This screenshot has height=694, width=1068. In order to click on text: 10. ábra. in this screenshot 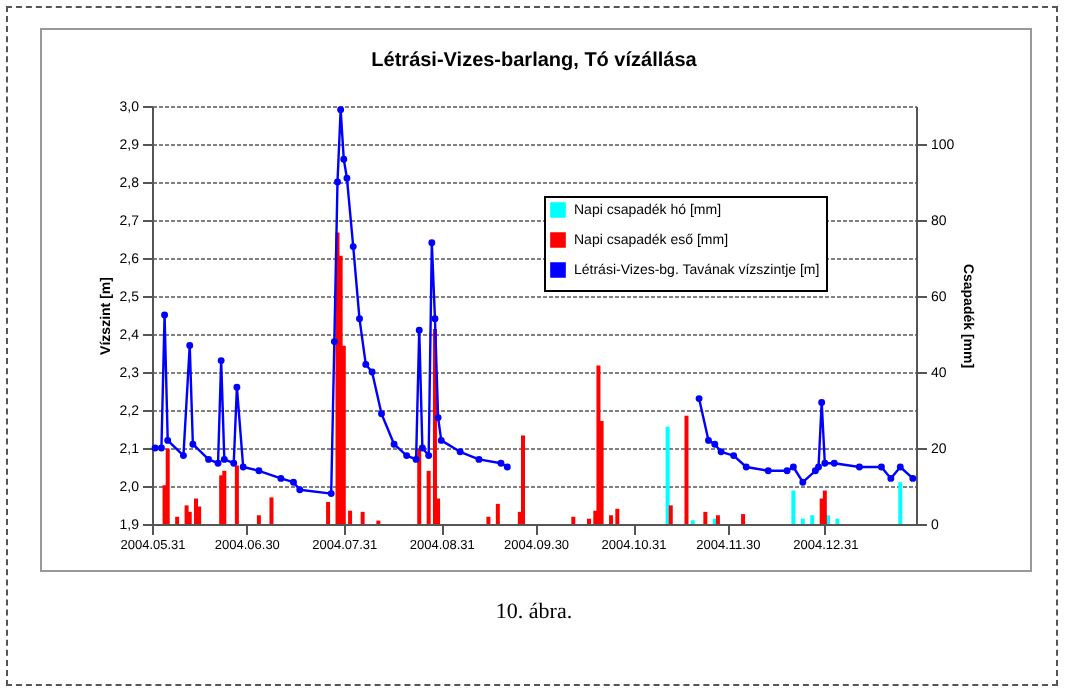, I will do `click(534, 612)`.